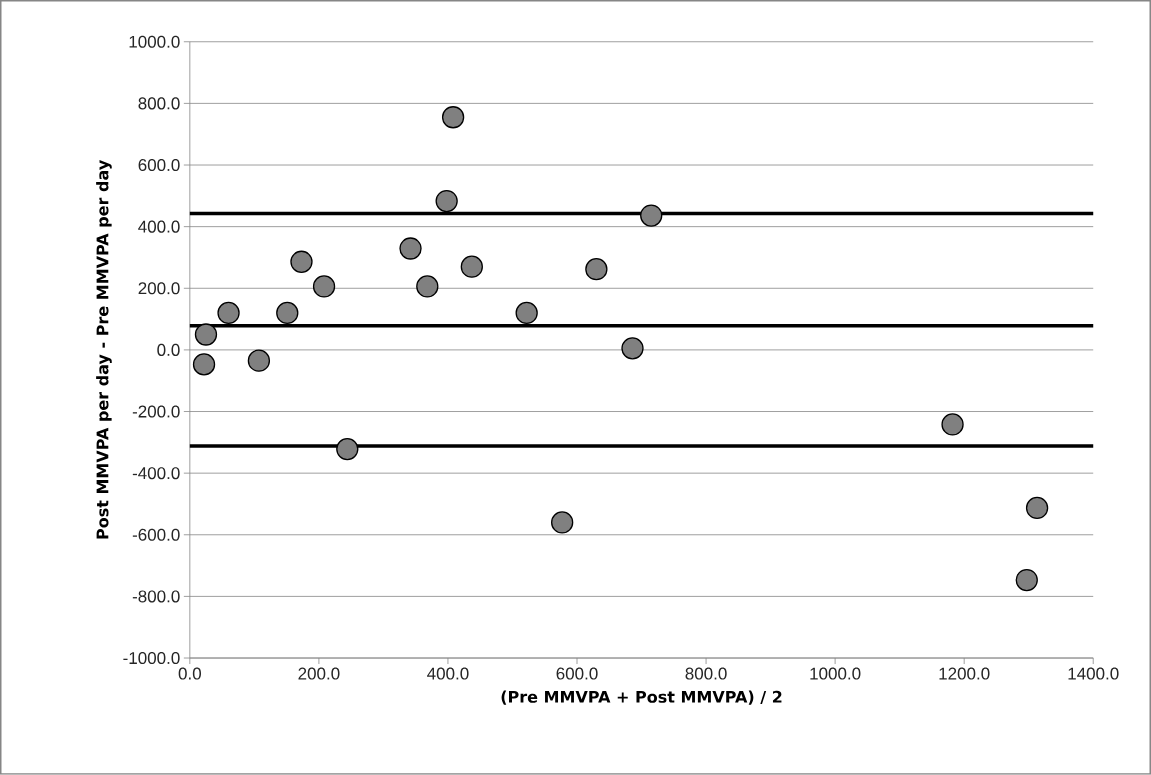  I want to click on x-tick-label: 1400.0, so click(1093, 673).